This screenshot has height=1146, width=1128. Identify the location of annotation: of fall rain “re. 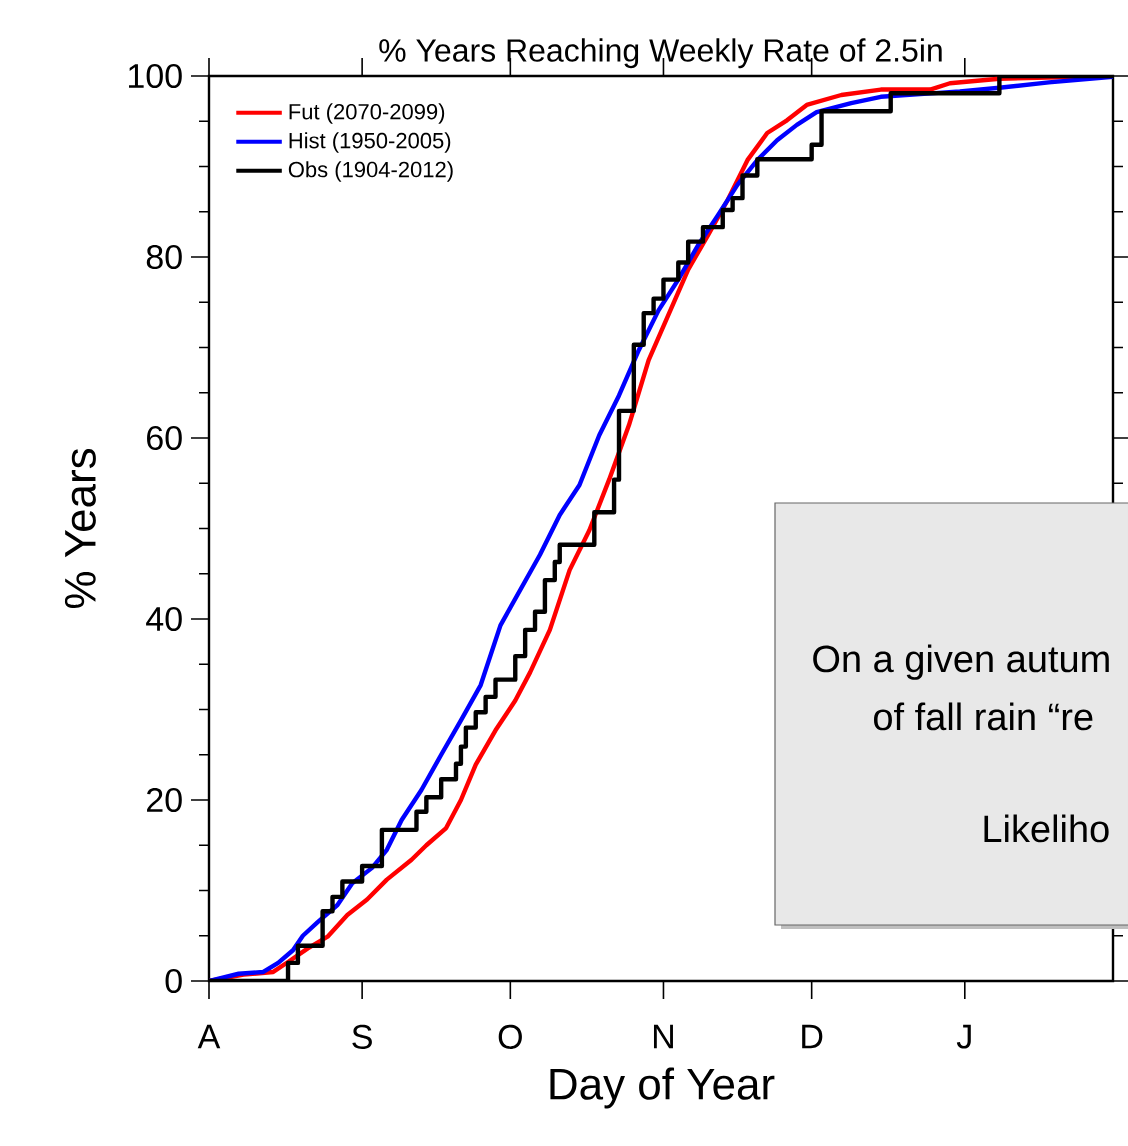
(983, 716).